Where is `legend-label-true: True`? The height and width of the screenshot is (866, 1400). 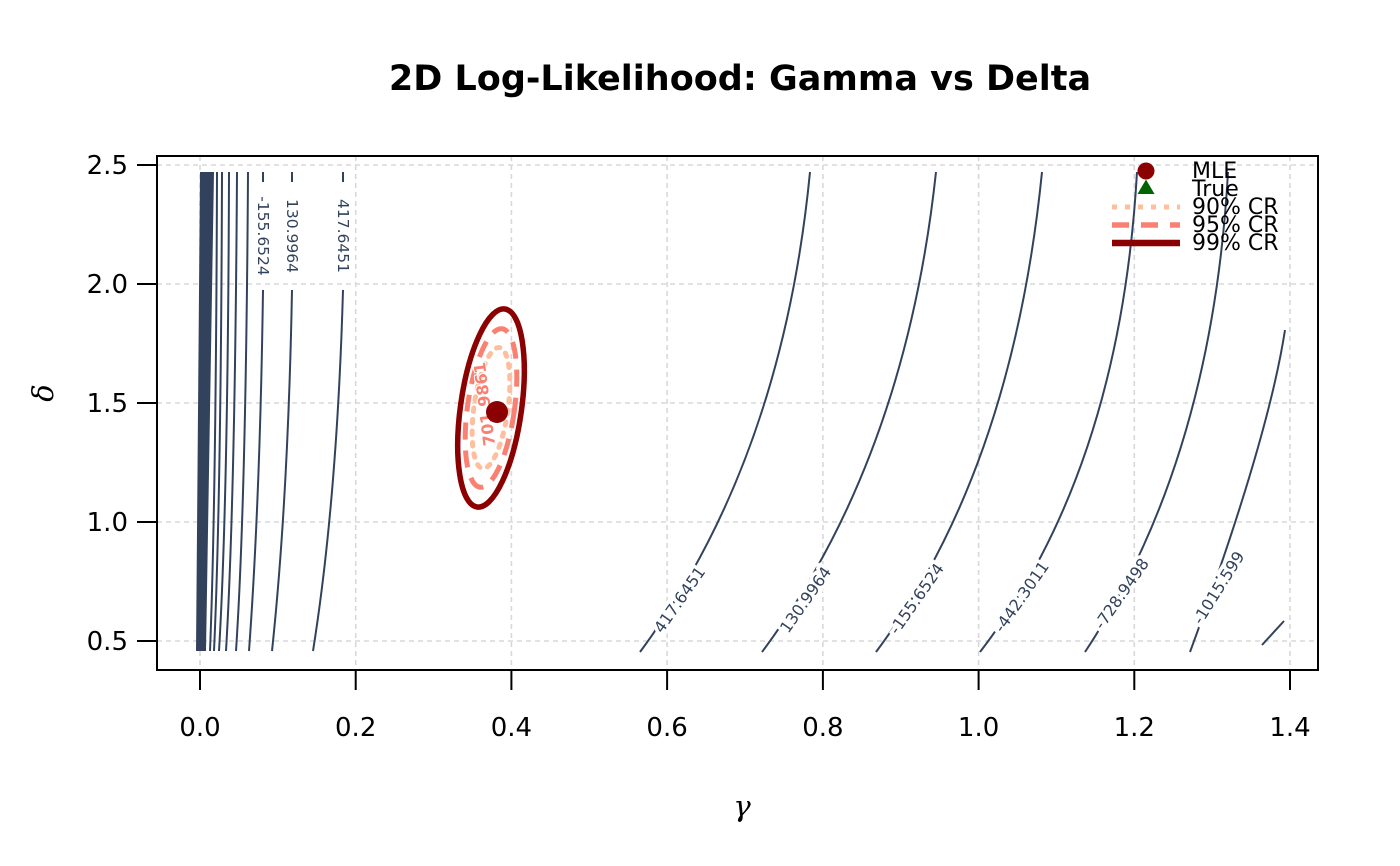 legend-label-true: True is located at coordinates (1215, 189).